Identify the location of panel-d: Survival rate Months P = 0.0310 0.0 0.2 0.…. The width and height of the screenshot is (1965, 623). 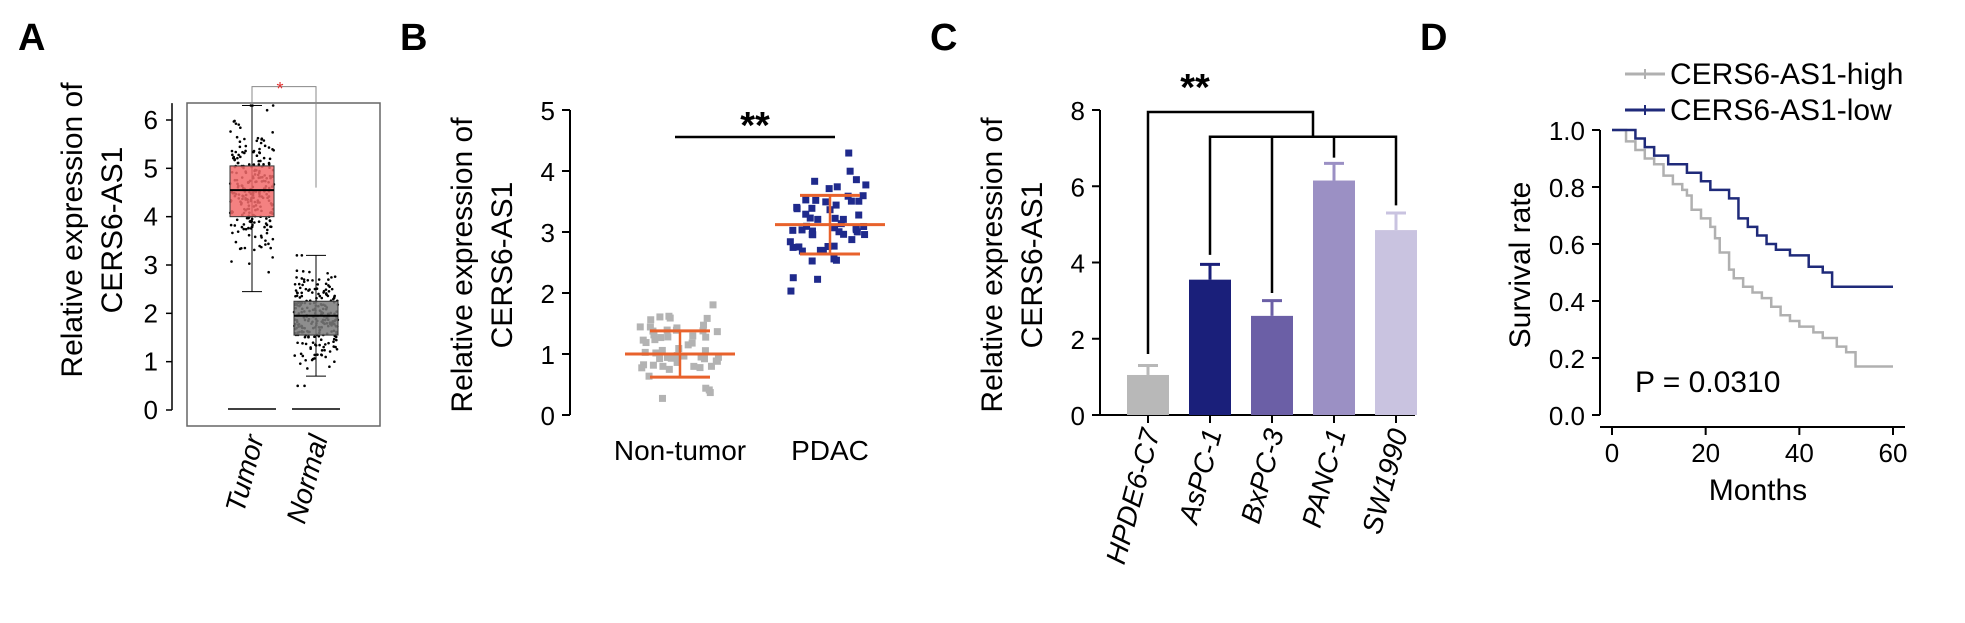
(1705, 282).